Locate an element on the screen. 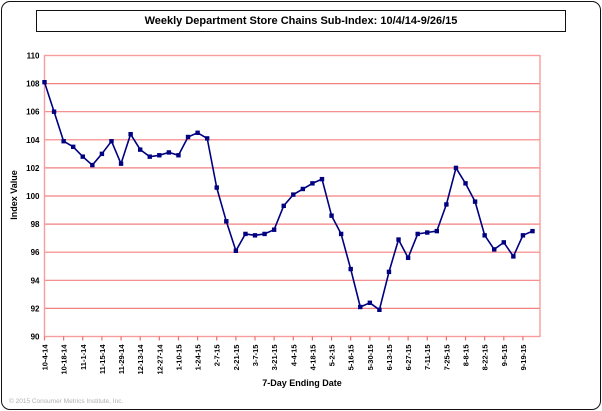  x-tick-label: 5-2-15 is located at coordinates (332, 356).